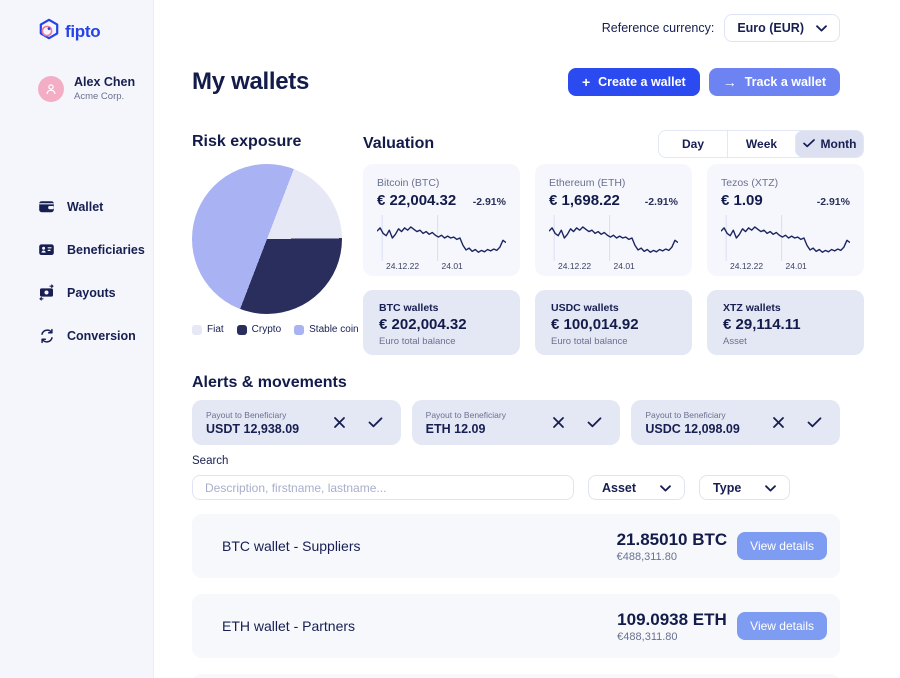  I want to click on avatar, so click(51, 88).